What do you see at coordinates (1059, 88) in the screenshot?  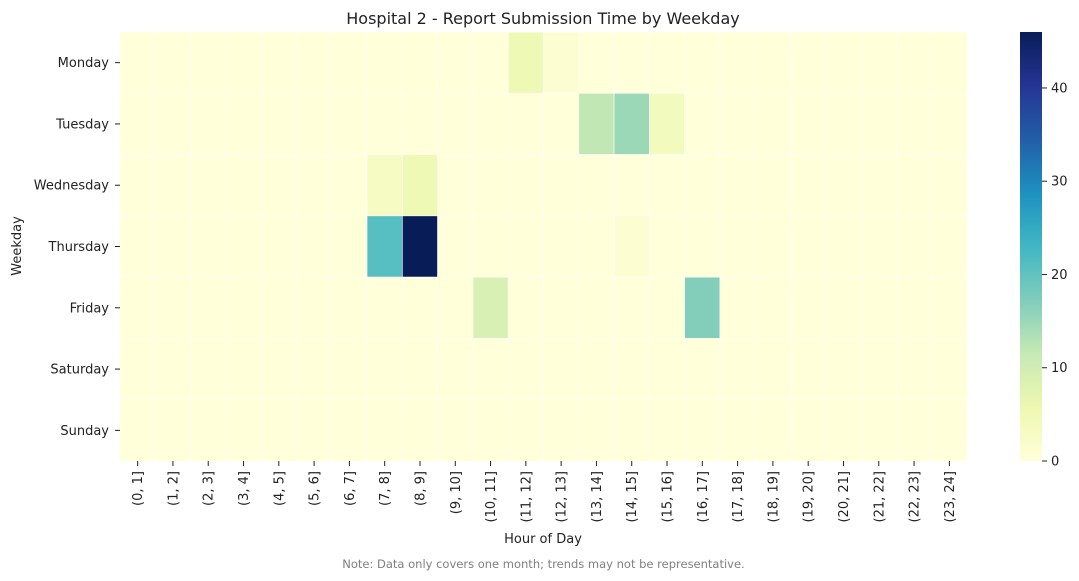 I see `colorbar-tick-label: 40` at bounding box center [1059, 88].